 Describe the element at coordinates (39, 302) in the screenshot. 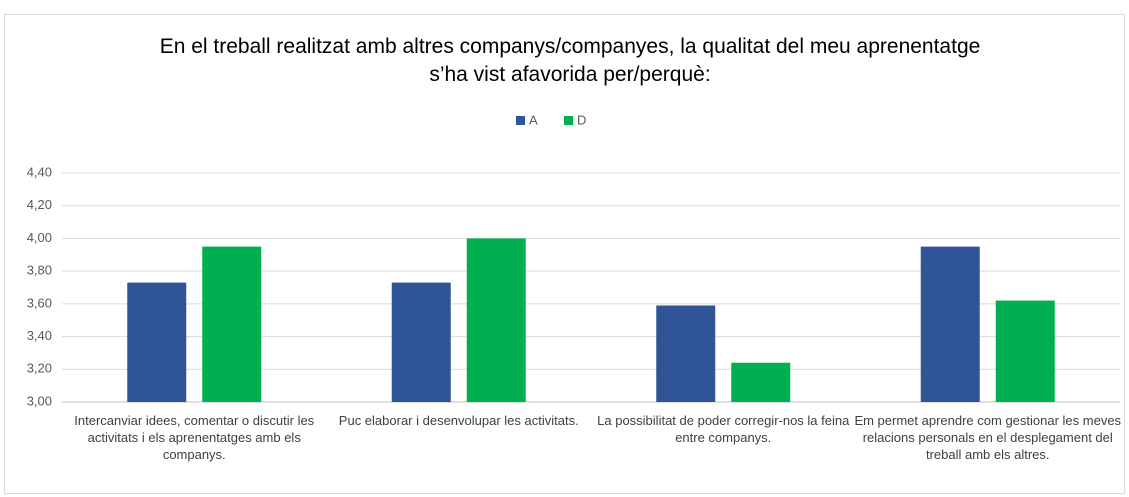

I see `y-tick-label: 3,60` at that location.